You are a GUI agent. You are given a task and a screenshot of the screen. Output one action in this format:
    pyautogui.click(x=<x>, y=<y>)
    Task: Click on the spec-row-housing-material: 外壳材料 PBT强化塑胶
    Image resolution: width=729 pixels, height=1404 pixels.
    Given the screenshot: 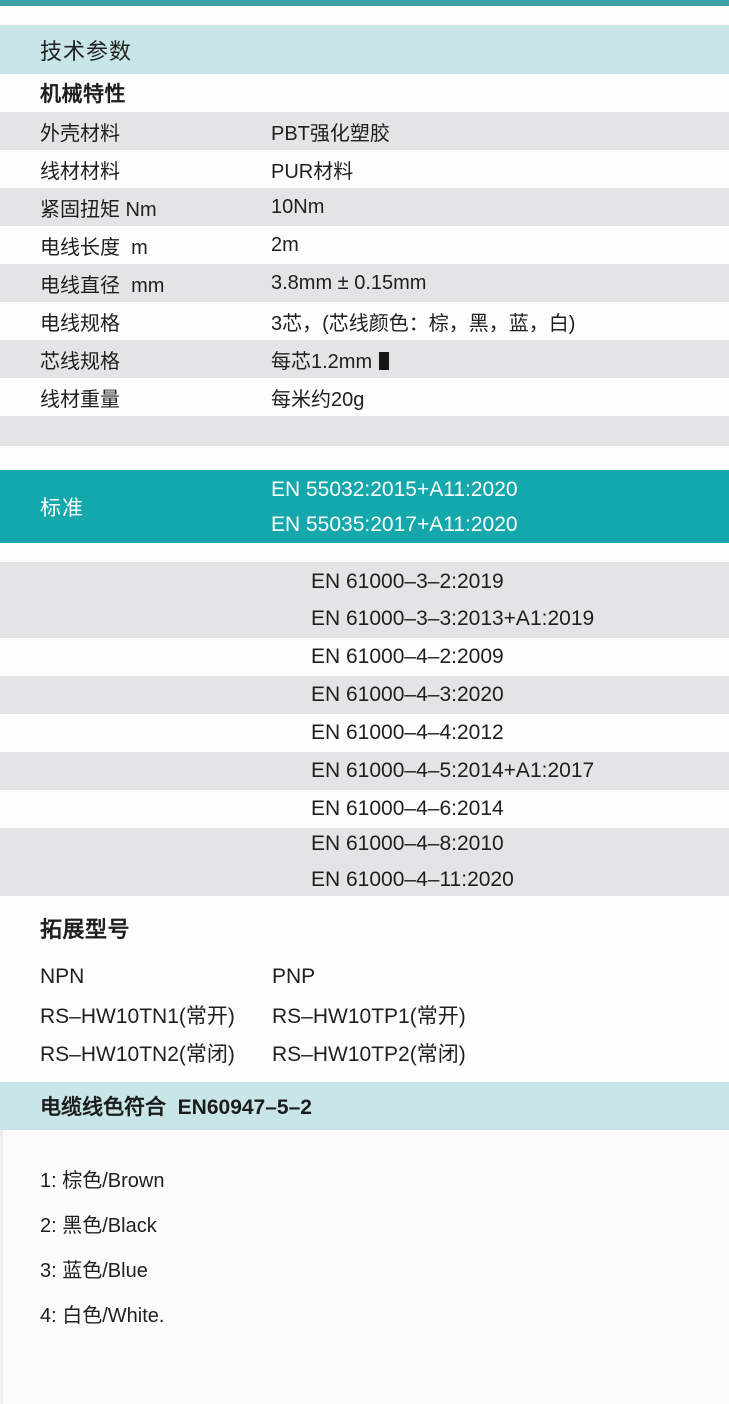 What is the action you would take?
    pyautogui.click(x=364, y=131)
    